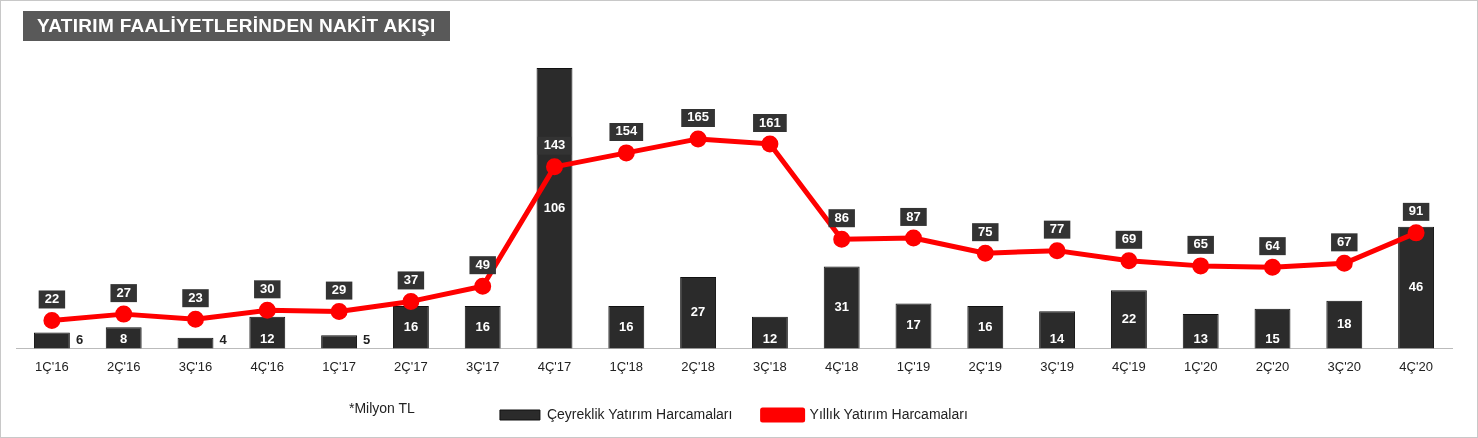 The width and height of the screenshot is (1478, 438). I want to click on x-tick-label: 3Ç'16, so click(195, 366).